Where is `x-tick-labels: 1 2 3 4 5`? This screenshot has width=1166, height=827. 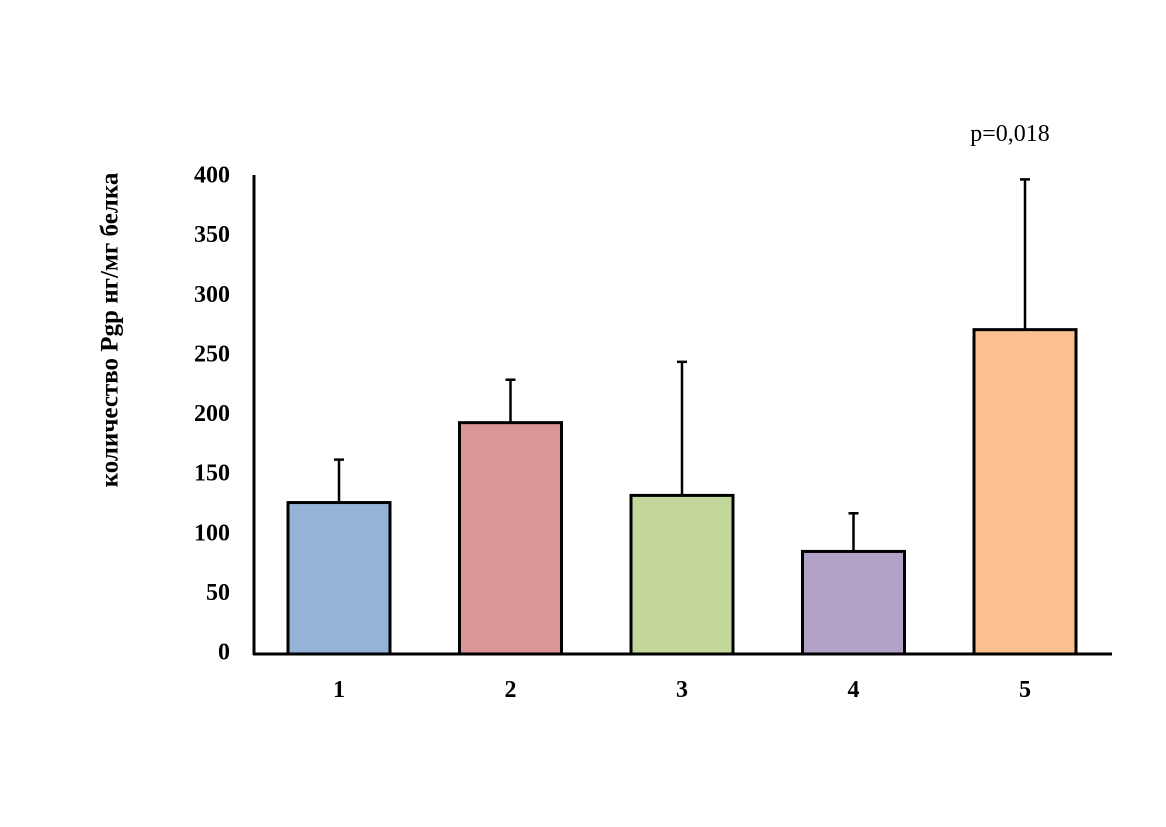
x-tick-labels: 1 2 3 4 5 is located at coordinates (682, 690).